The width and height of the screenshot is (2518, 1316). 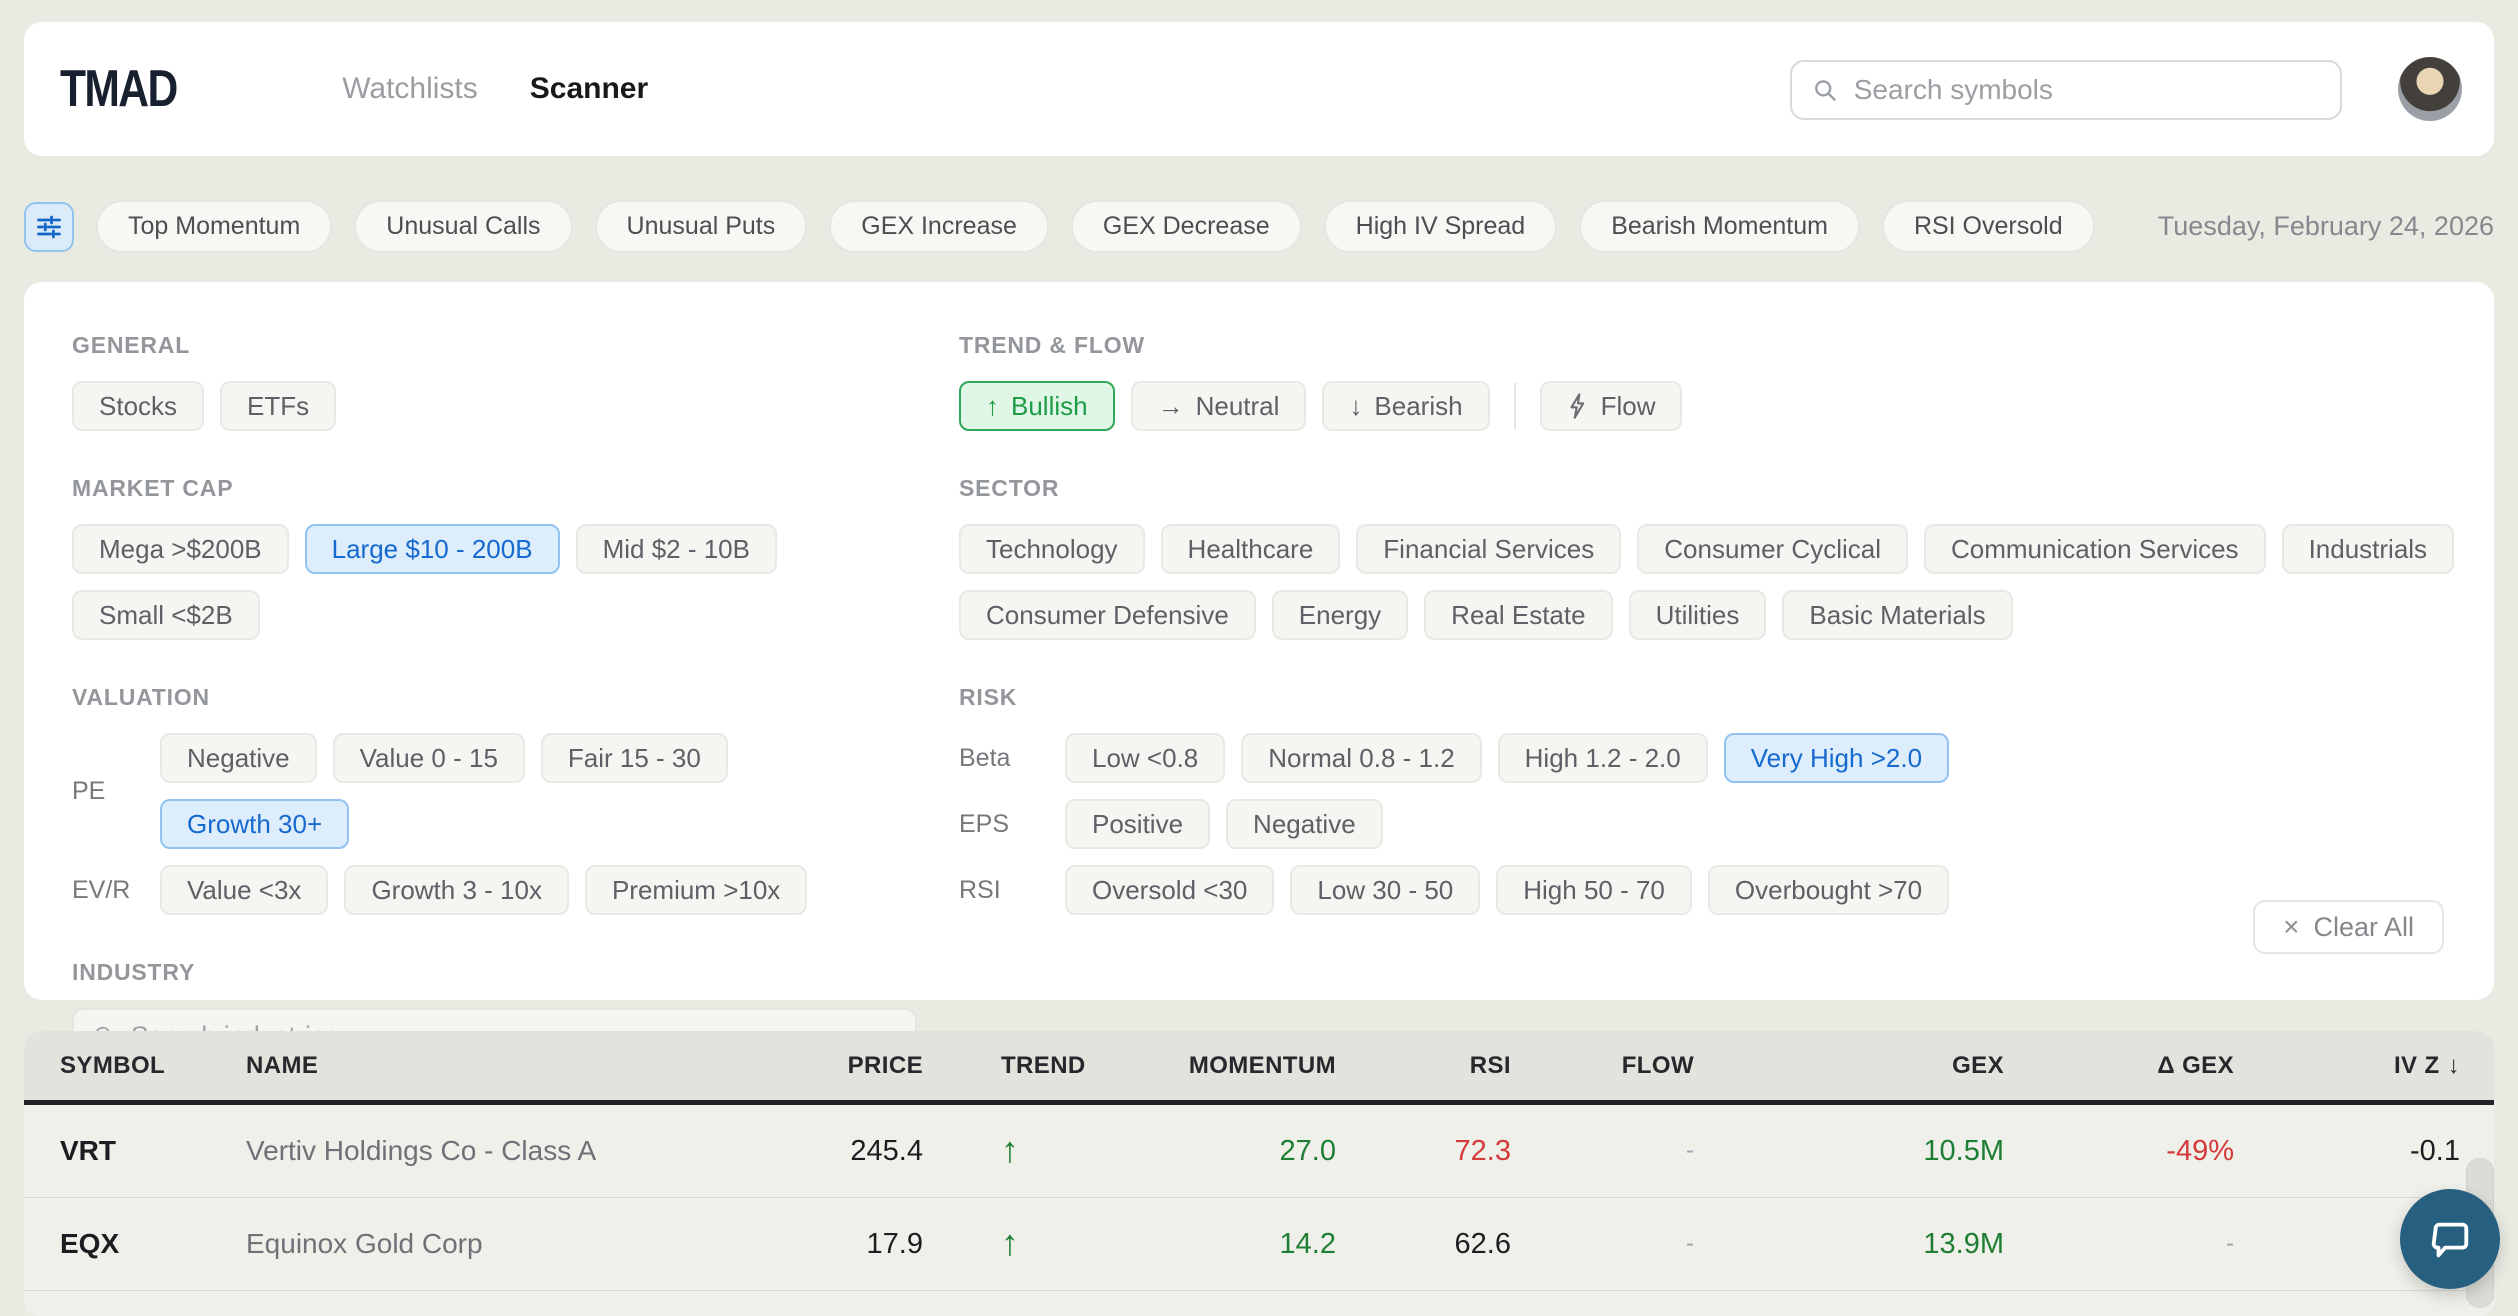 I want to click on filter-chip-evr-growth: Growth 3 - 10x, so click(x=456, y=890).